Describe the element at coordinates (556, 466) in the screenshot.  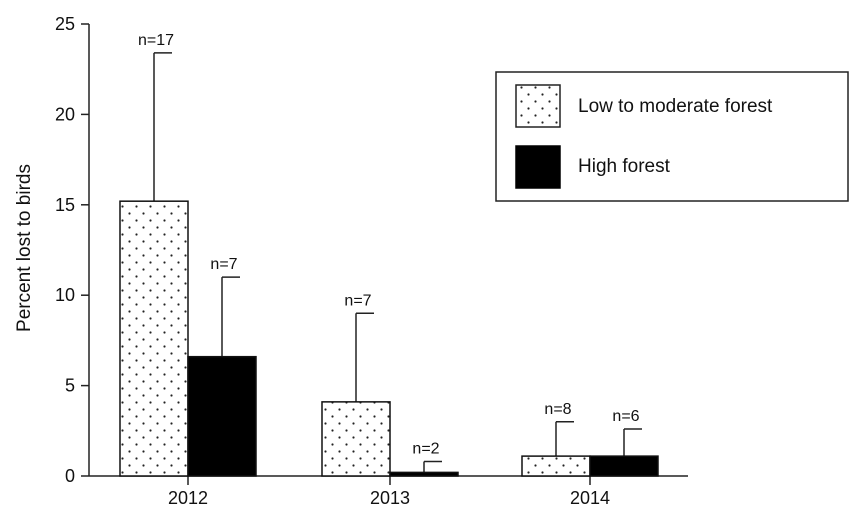
I see `bar-0-2014` at that location.